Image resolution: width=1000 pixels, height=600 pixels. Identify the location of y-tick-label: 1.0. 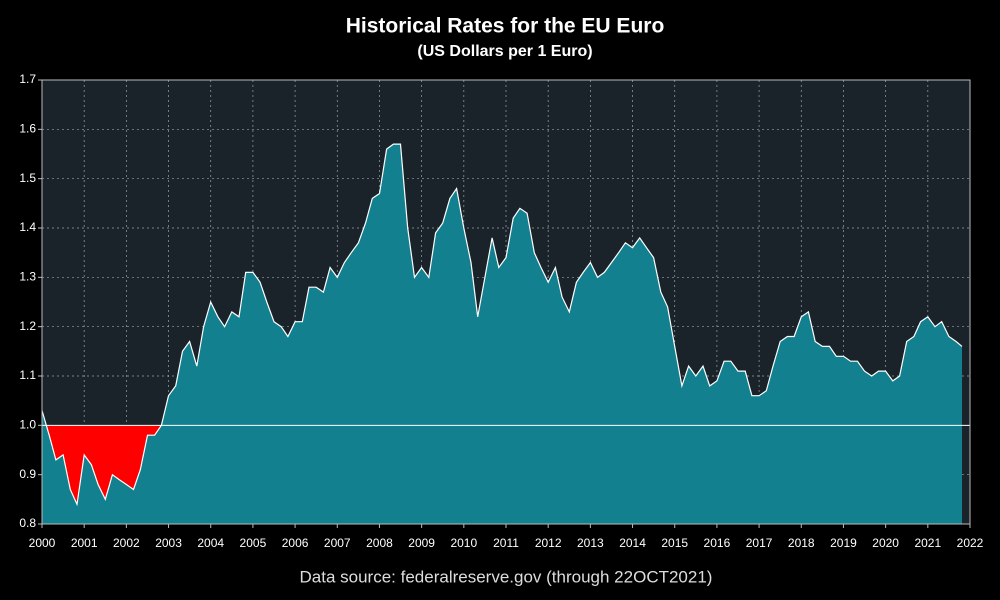
(27, 425).